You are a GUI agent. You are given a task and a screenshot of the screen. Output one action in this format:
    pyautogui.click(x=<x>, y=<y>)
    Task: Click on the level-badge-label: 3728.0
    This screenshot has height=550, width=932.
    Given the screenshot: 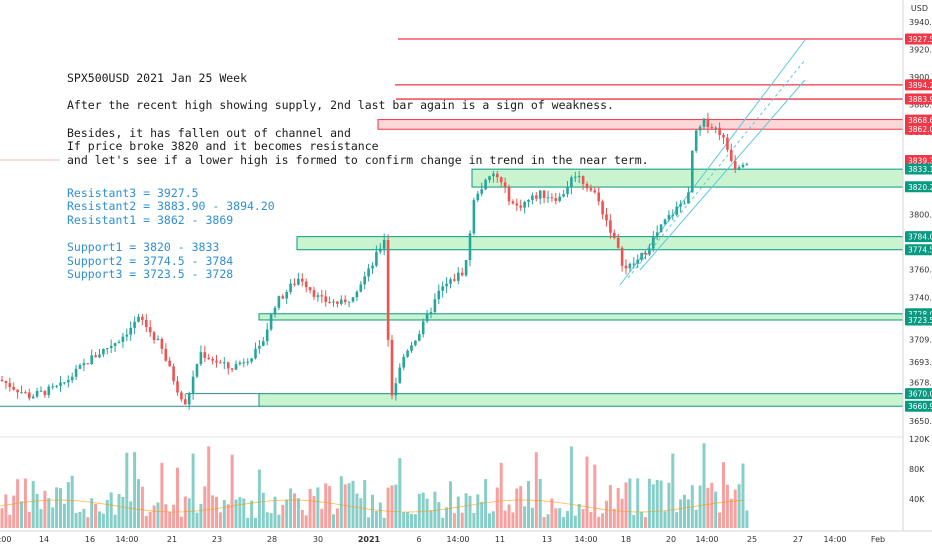 What is the action you would take?
    pyautogui.click(x=920, y=314)
    